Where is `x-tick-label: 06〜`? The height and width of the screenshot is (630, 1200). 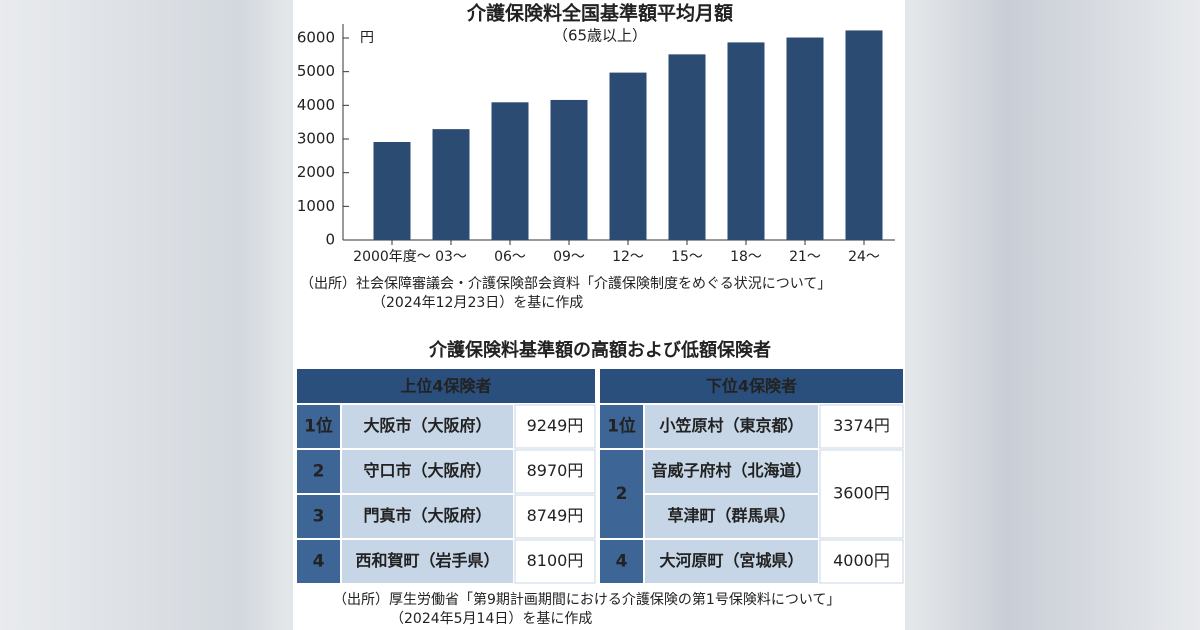
x-tick-label: 06〜 is located at coordinates (510, 257).